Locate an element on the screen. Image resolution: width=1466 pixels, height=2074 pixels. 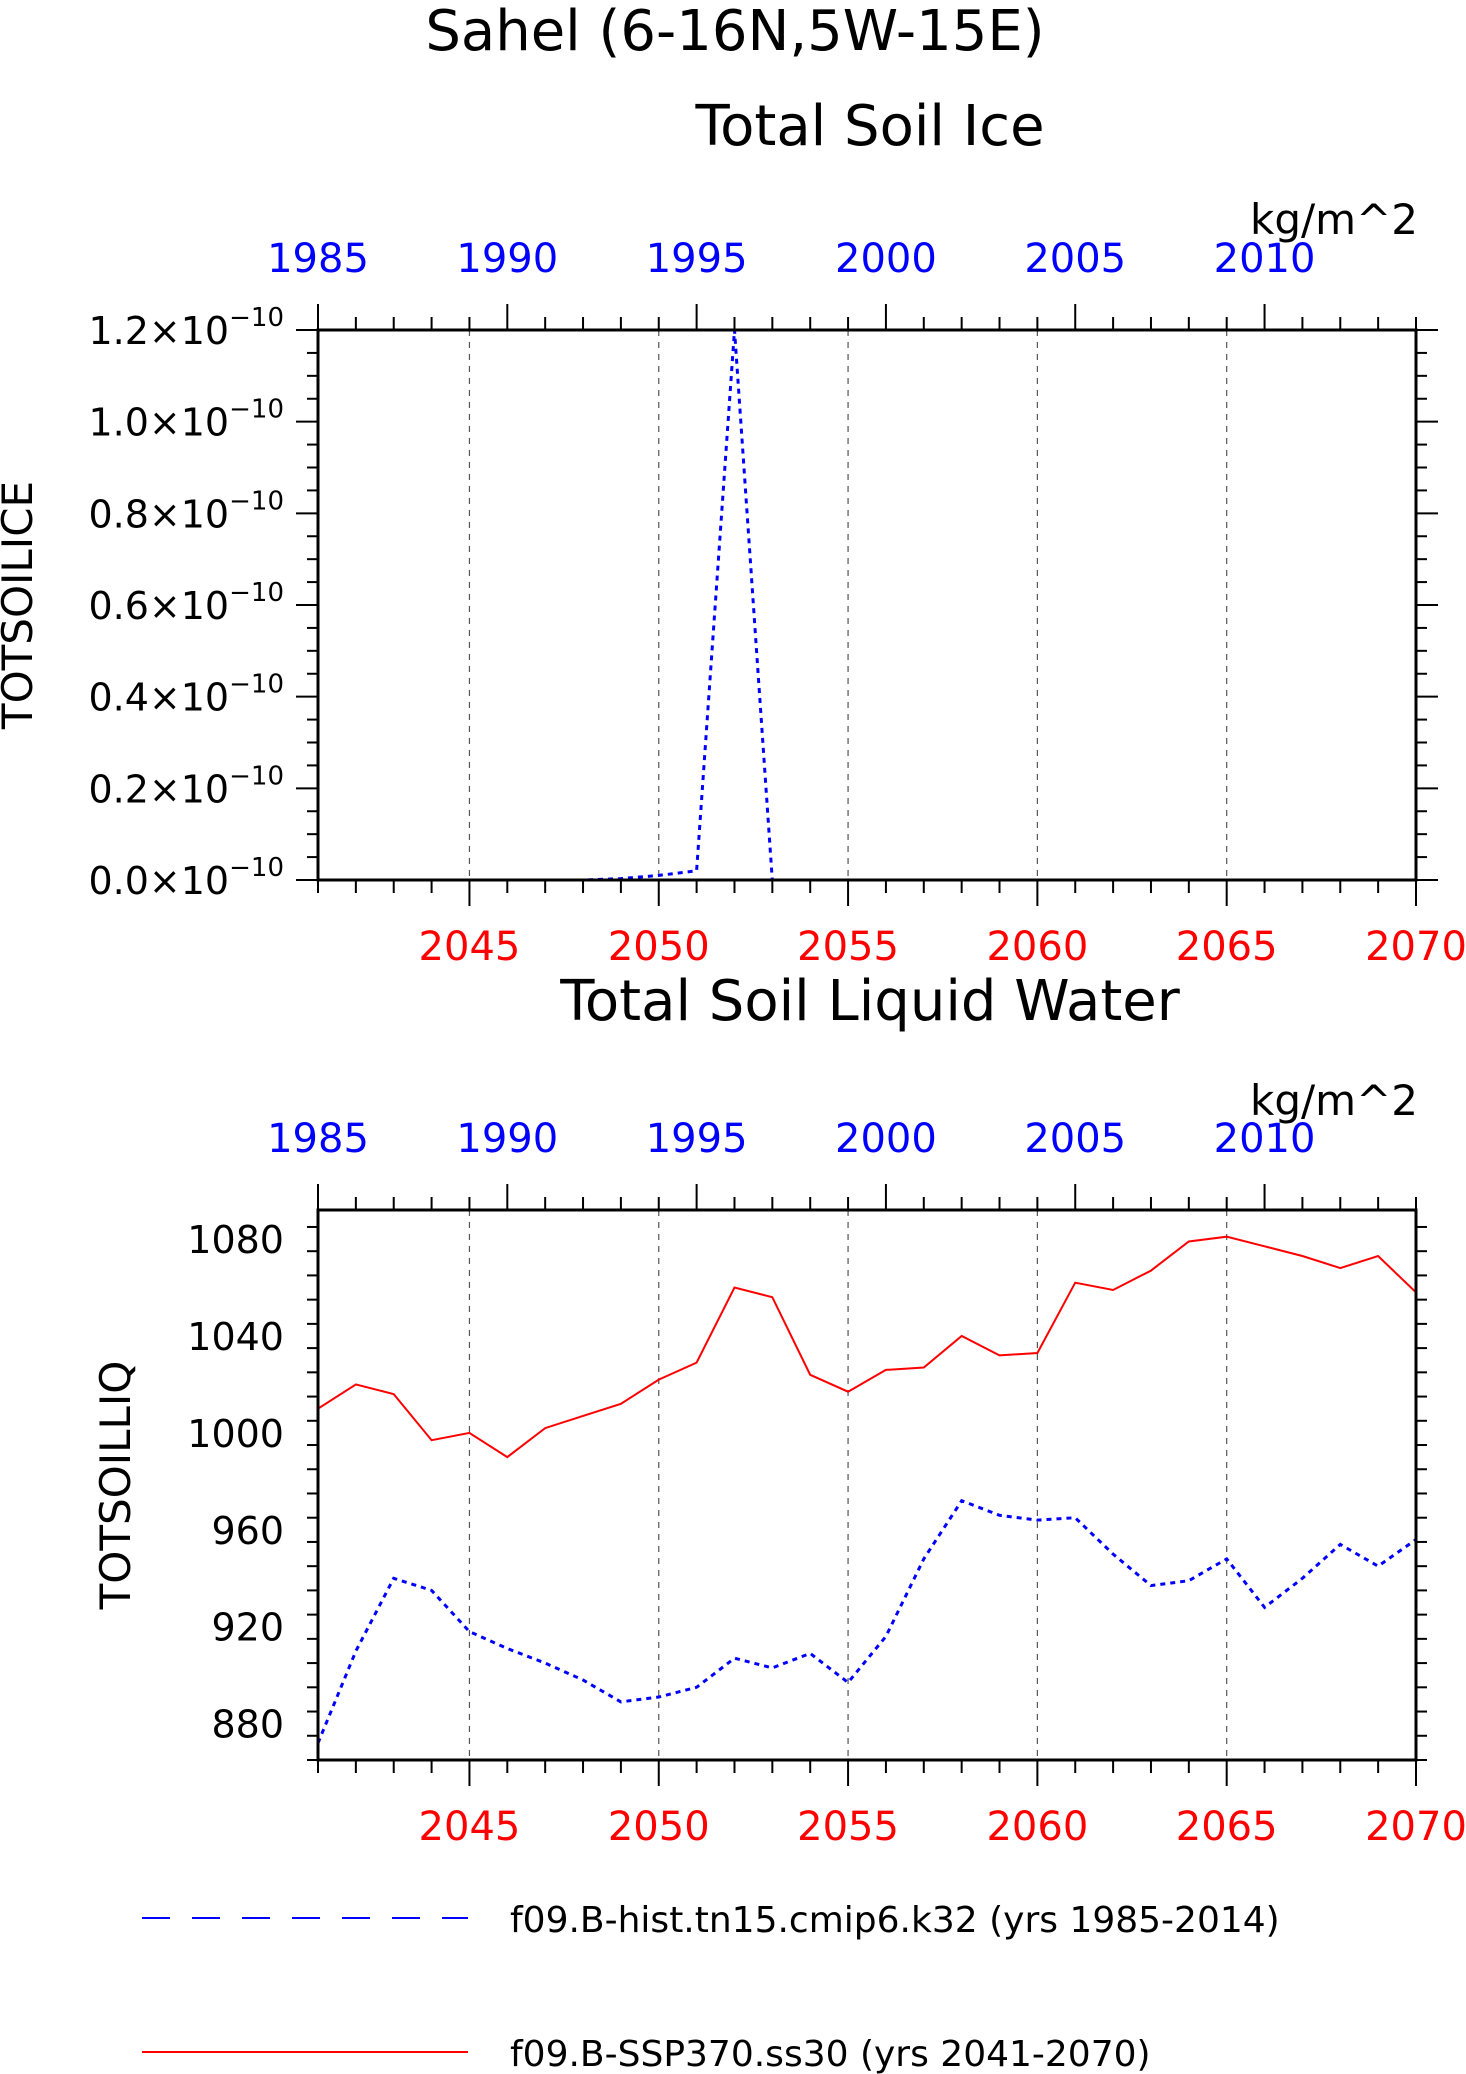
y-tick-label-1.0: 1.0×10⁻¹⁰ is located at coordinates (186, 420).